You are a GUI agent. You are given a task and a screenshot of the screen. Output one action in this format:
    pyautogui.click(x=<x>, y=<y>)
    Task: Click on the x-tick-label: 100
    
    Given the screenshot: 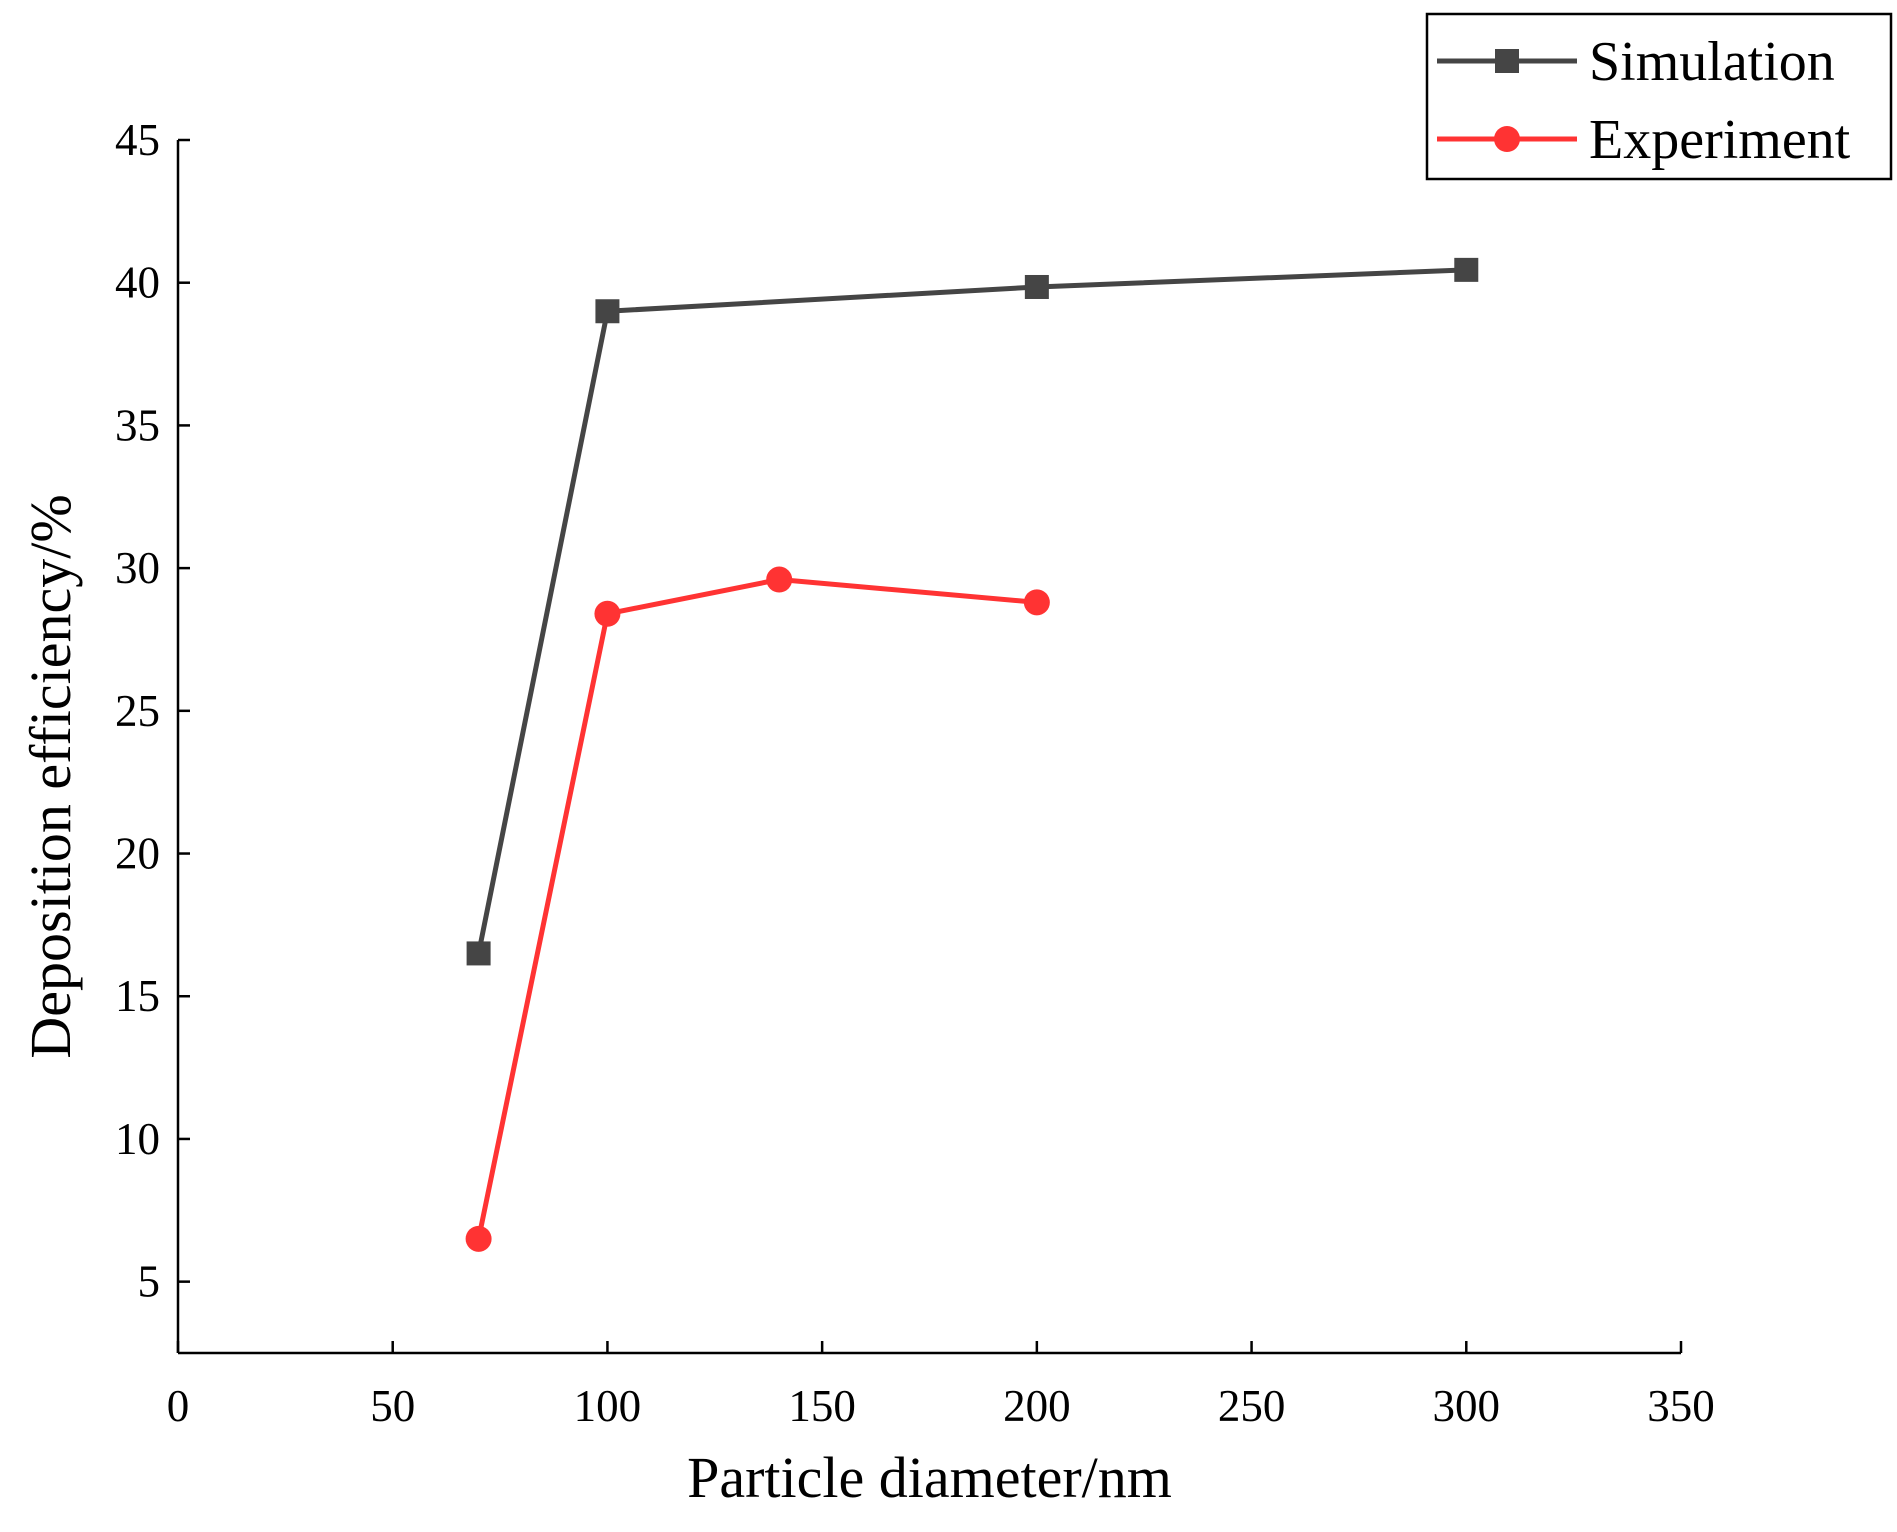 What is the action you would take?
    pyautogui.click(x=608, y=1406)
    